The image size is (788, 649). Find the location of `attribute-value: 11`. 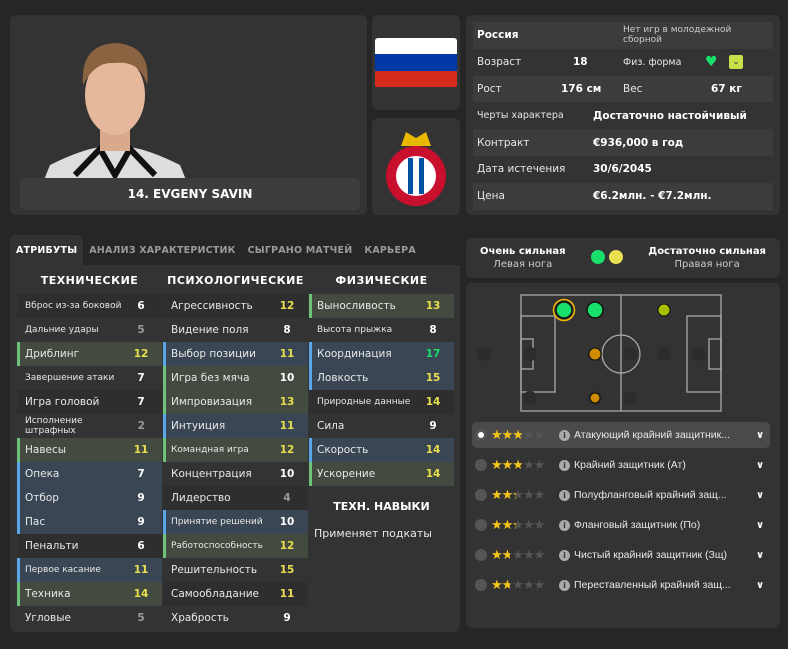

attribute-value: 11 is located at coordinates (287, 594).